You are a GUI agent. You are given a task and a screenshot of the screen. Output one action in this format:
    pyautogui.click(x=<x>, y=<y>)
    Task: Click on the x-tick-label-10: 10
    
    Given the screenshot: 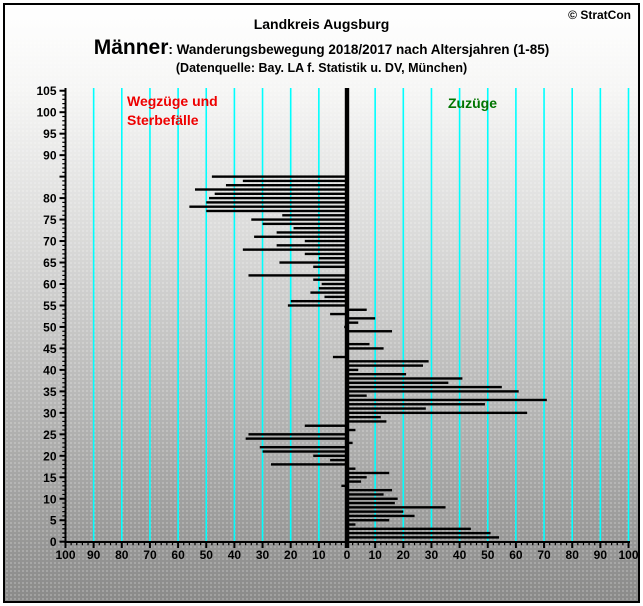 What is the action you would take?
    pyautogui.click(x=375, y=555)
    